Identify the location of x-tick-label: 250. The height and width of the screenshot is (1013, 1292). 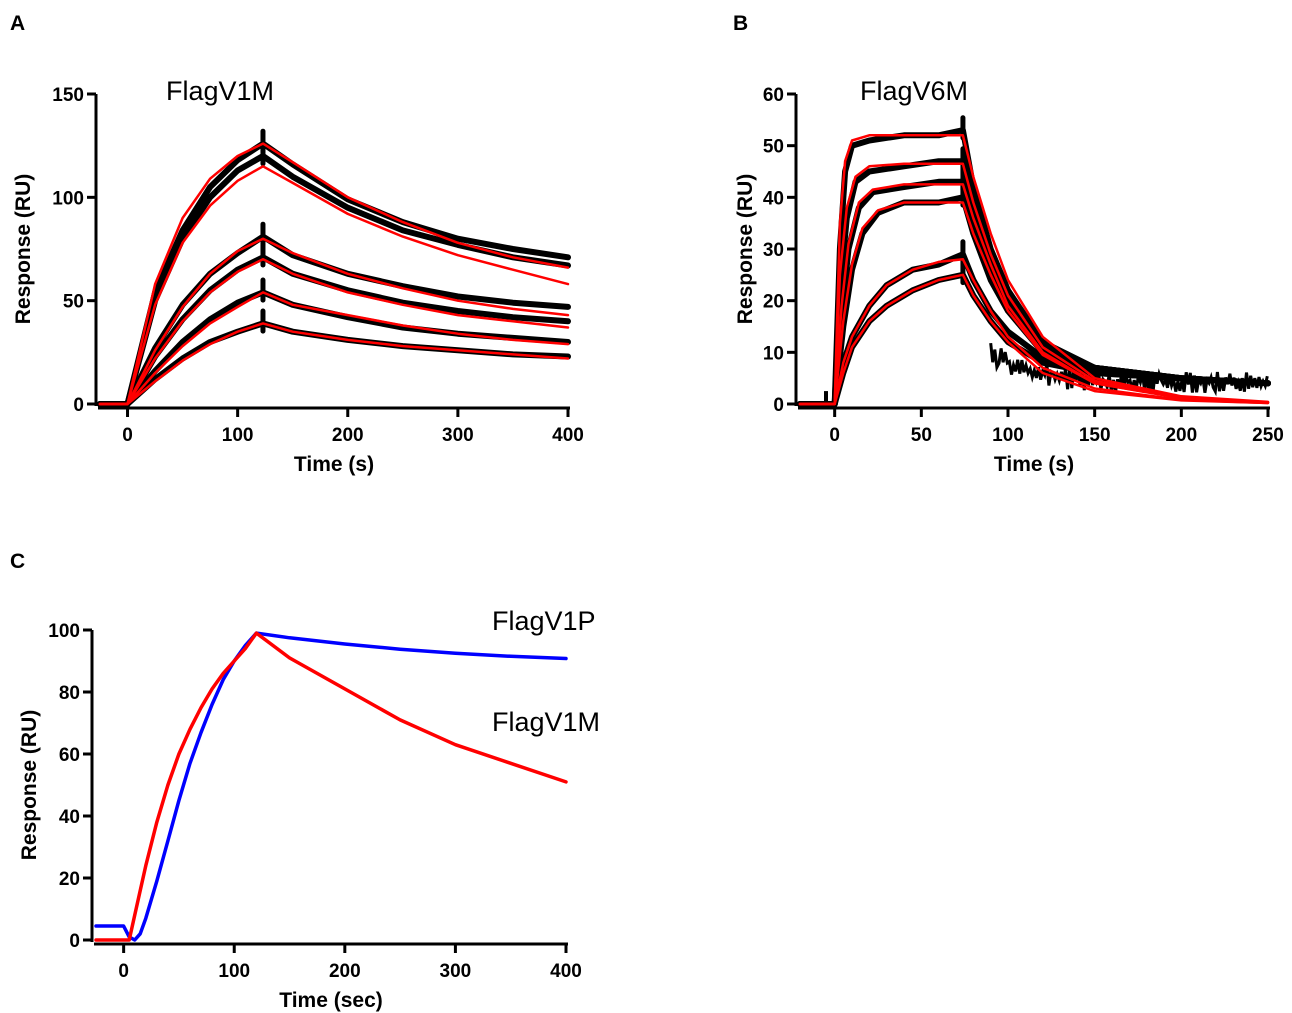
(1268, 435).